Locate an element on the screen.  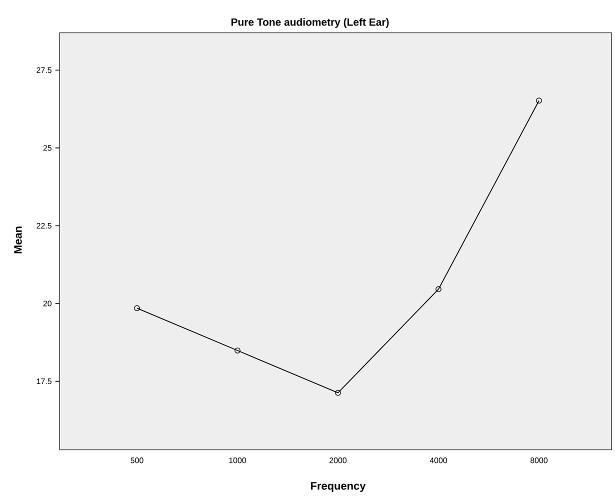
chart-title: Pure Tone audiometry (Left Ear) is located at coordinates (310, 23).